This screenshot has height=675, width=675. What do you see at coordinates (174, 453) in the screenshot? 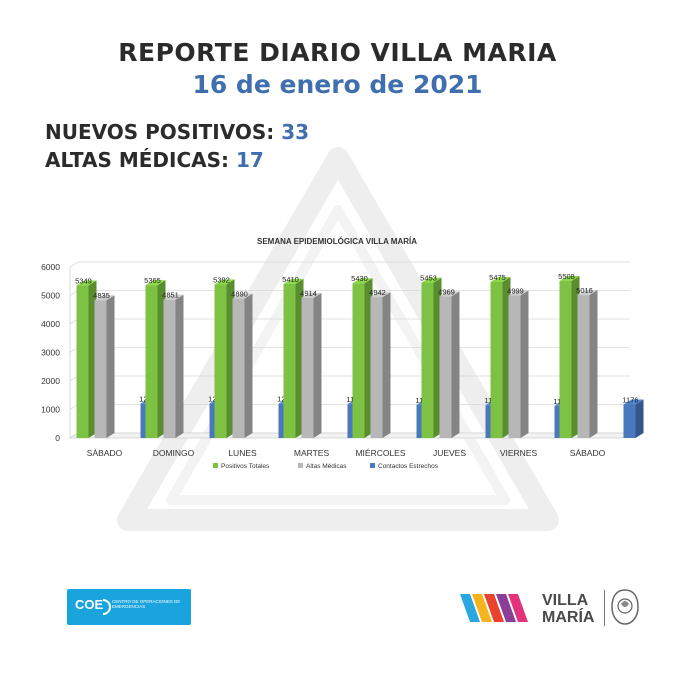
I see `x-tick-label: DOMINGO` at bounding box center [174, 453].